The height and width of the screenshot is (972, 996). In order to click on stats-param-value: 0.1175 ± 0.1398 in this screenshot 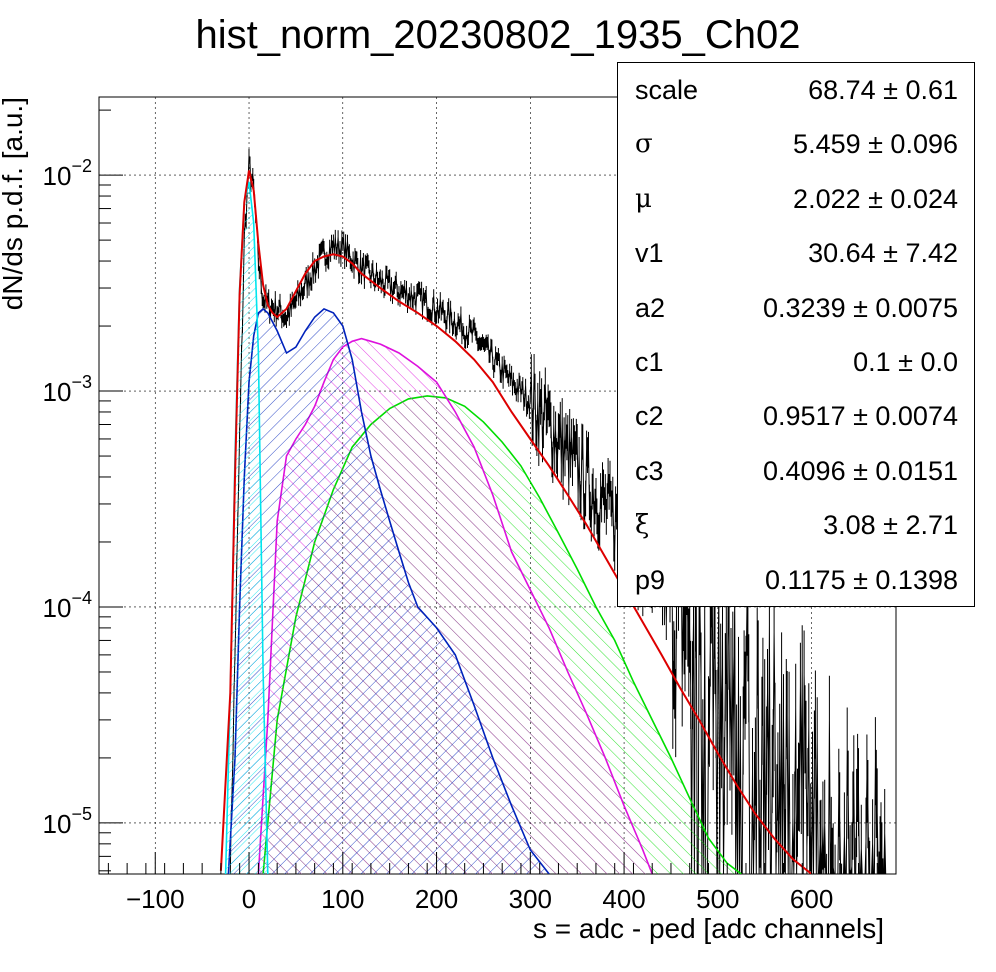, I will do `click(861, 579)`.